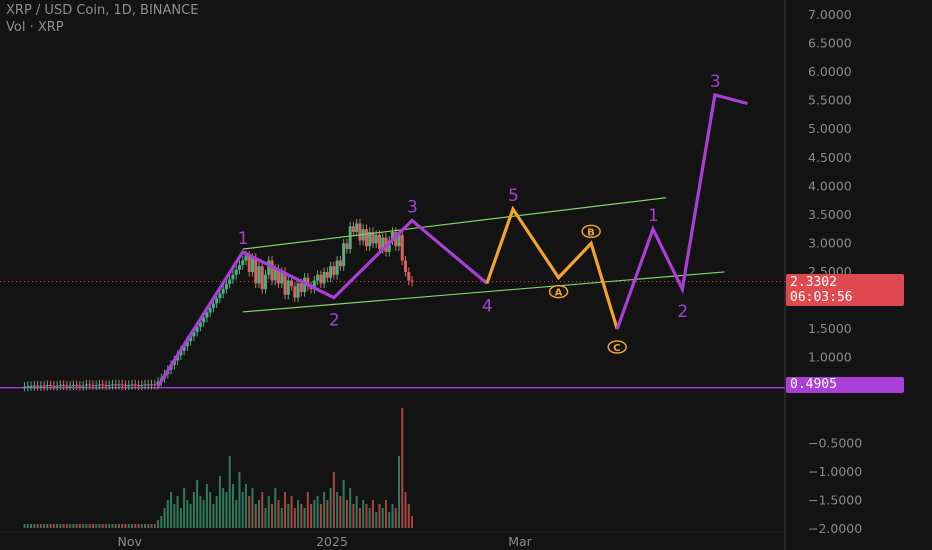 The height and width of the screenshot is (550, 932). I want to click on price-tick-label: 1.5000, so click(830, 328).